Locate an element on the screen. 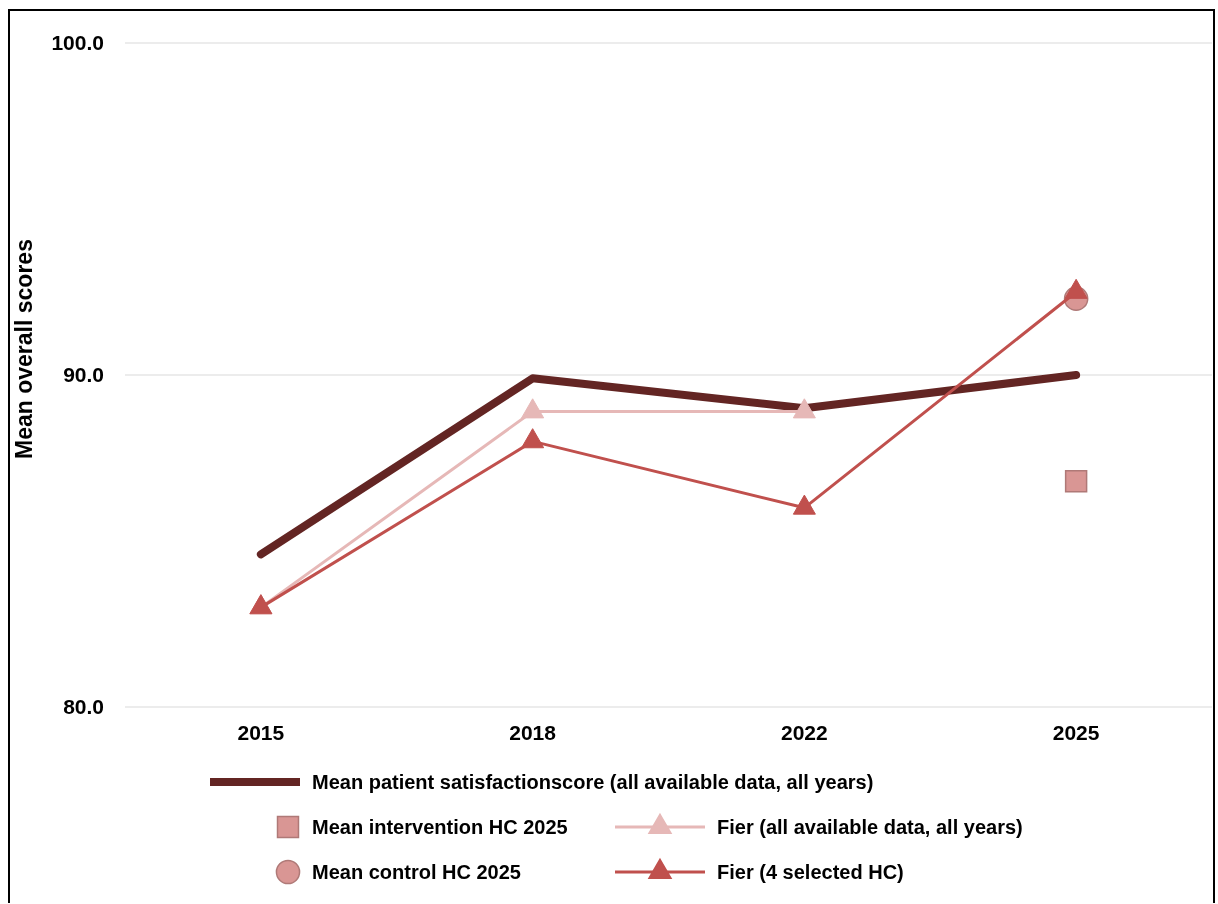  y-tick-label: 90.0 is located at coordinates (83, 375).